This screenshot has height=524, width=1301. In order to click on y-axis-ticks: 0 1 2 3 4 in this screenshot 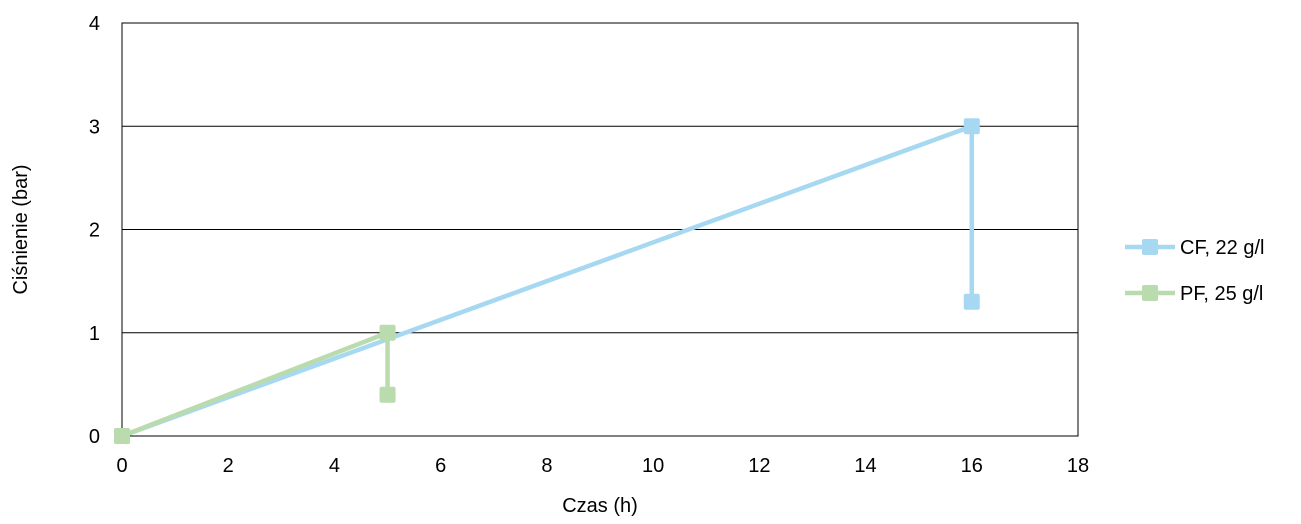, I will do `click(94, 230)`.